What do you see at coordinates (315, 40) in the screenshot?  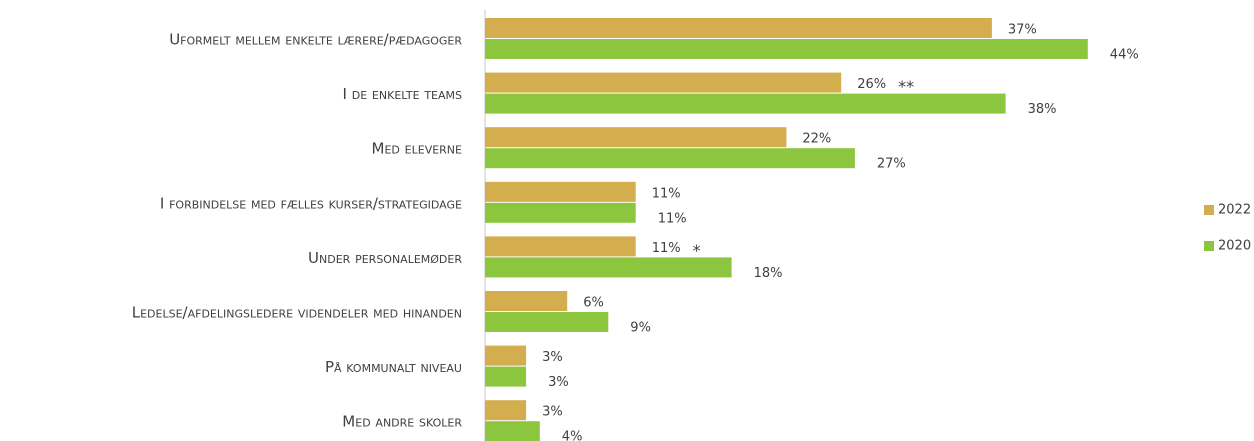 I see `category-label: Uformelt mellem enkelte lærere/pædagoger` at bounding box center [315, 40].